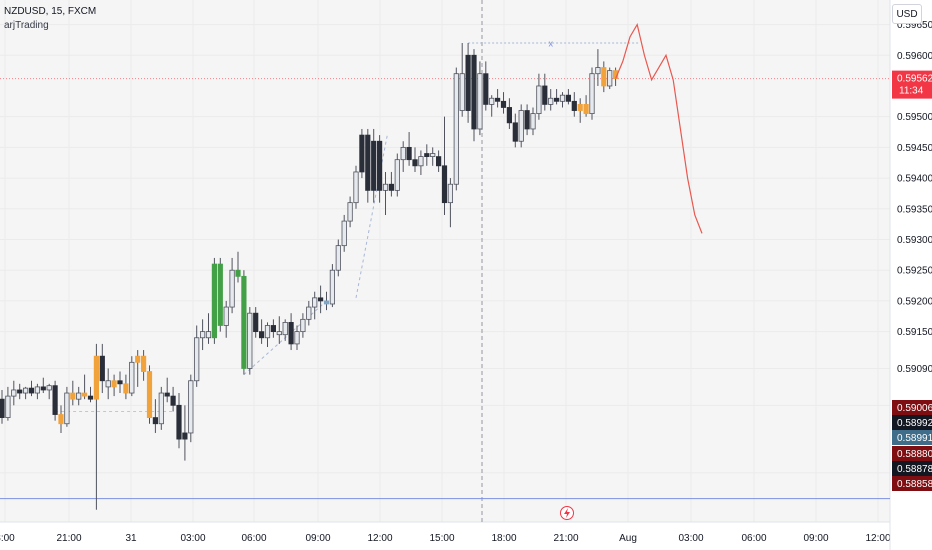  What do you see at coordinates (659, 128) in the screenshot?
I see `projection-path` at bounding box center [659, 128].